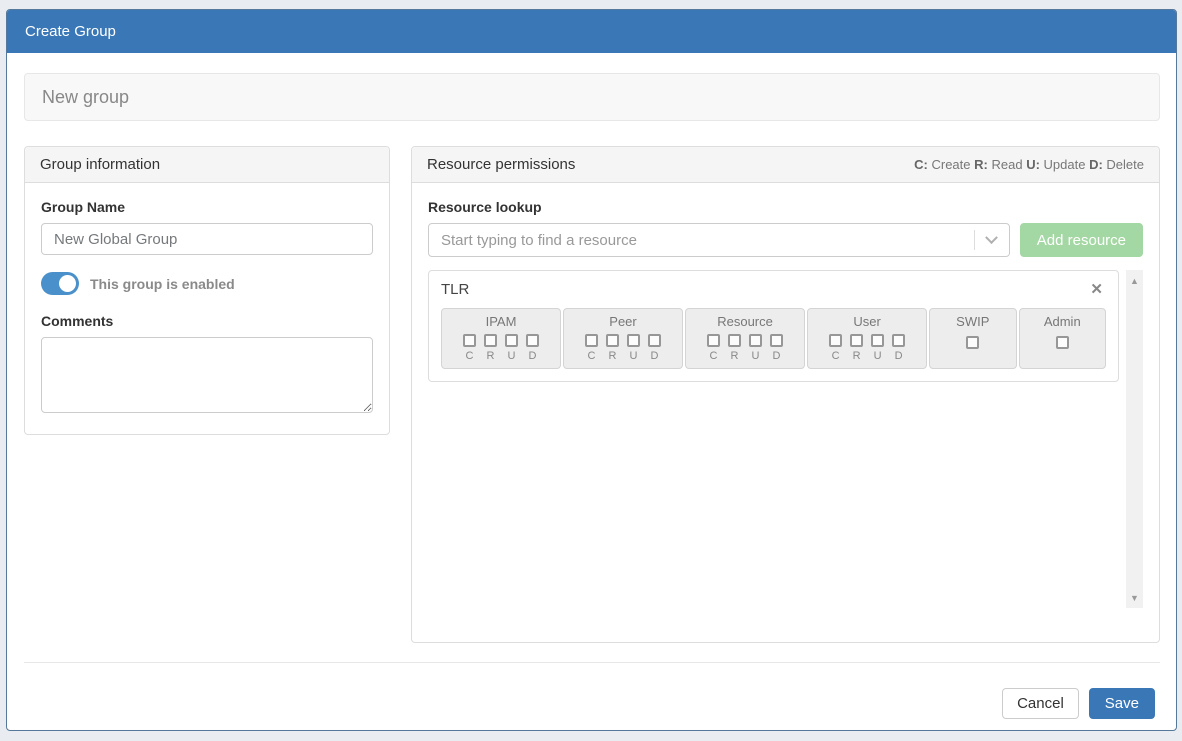 This screenshot has height=741, width=1182. What do you see at coordinates (1121, 703) in the screenshot?
I see `save-button: Save` at bounding box center [1121, 703].